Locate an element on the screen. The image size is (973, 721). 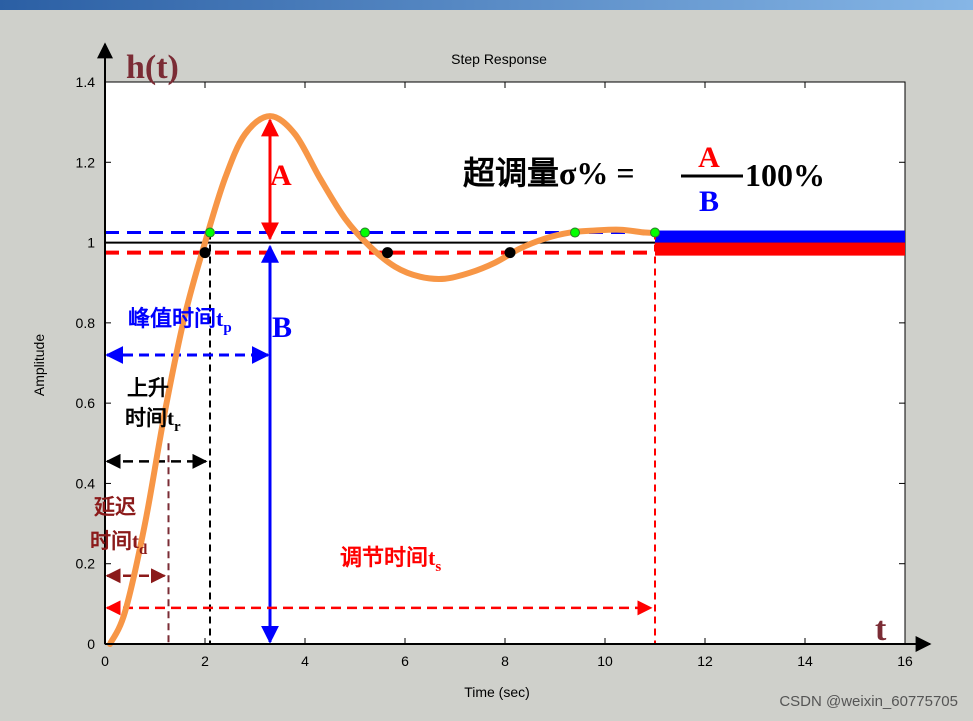
curve-markers is located at coordinates (429, 243).